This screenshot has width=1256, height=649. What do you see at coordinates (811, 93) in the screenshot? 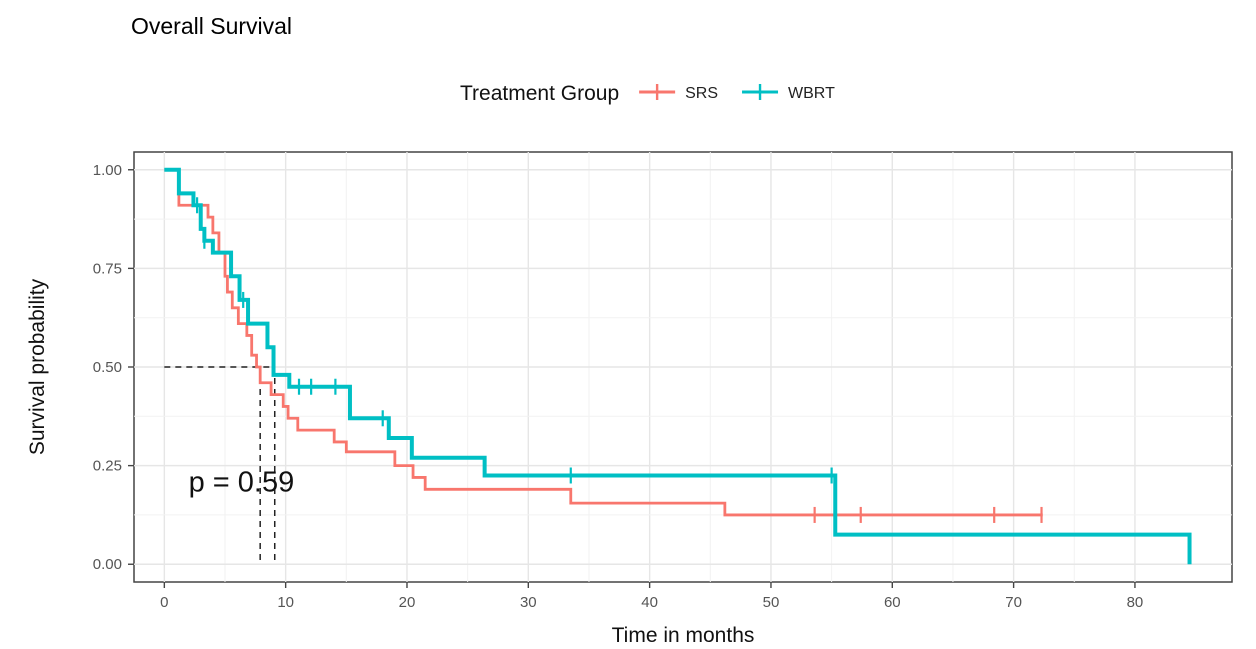
I see `legend-label: WBRT` at bounding box center [811, 93].